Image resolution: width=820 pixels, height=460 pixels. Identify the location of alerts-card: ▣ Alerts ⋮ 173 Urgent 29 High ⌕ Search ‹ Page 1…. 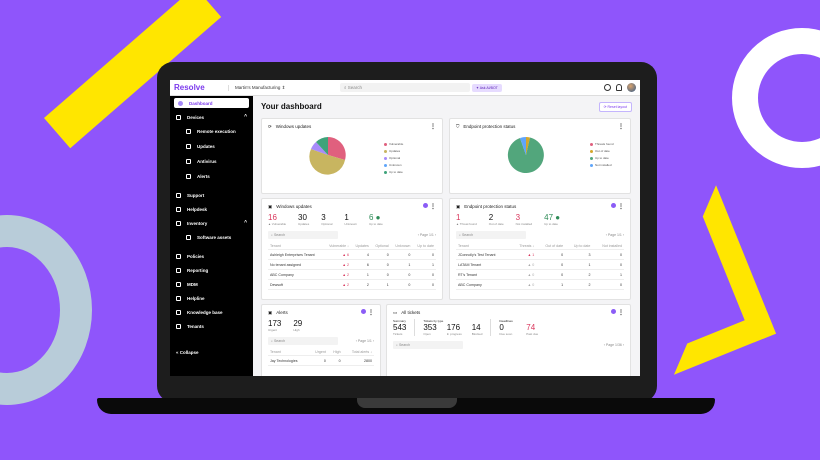
(321, 340).